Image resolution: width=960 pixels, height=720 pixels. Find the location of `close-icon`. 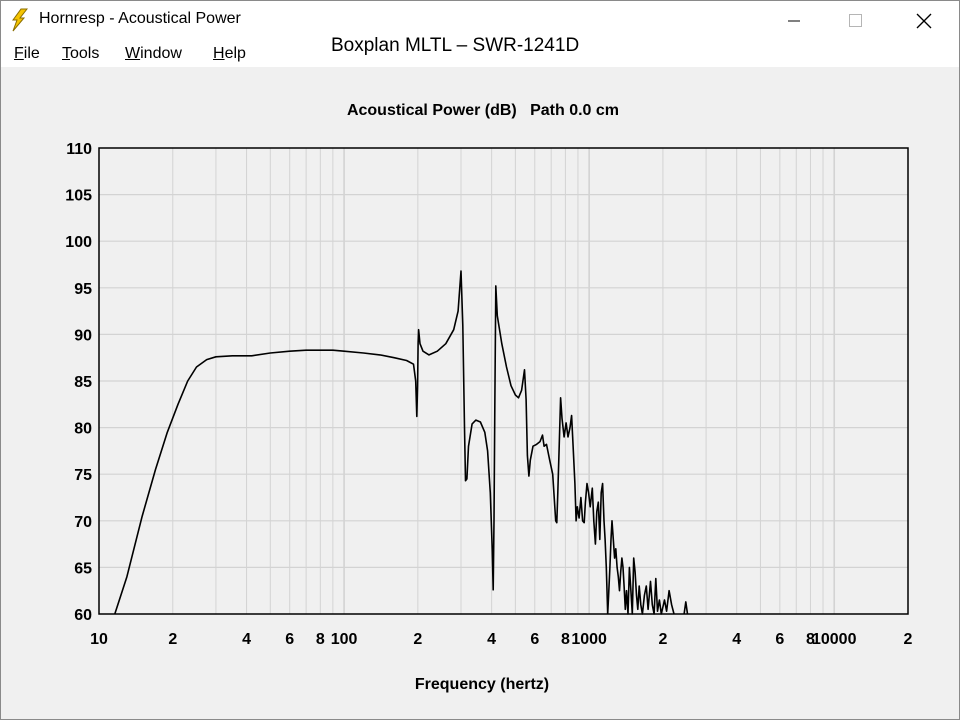

close-icon is located at coordinates (924, 21).